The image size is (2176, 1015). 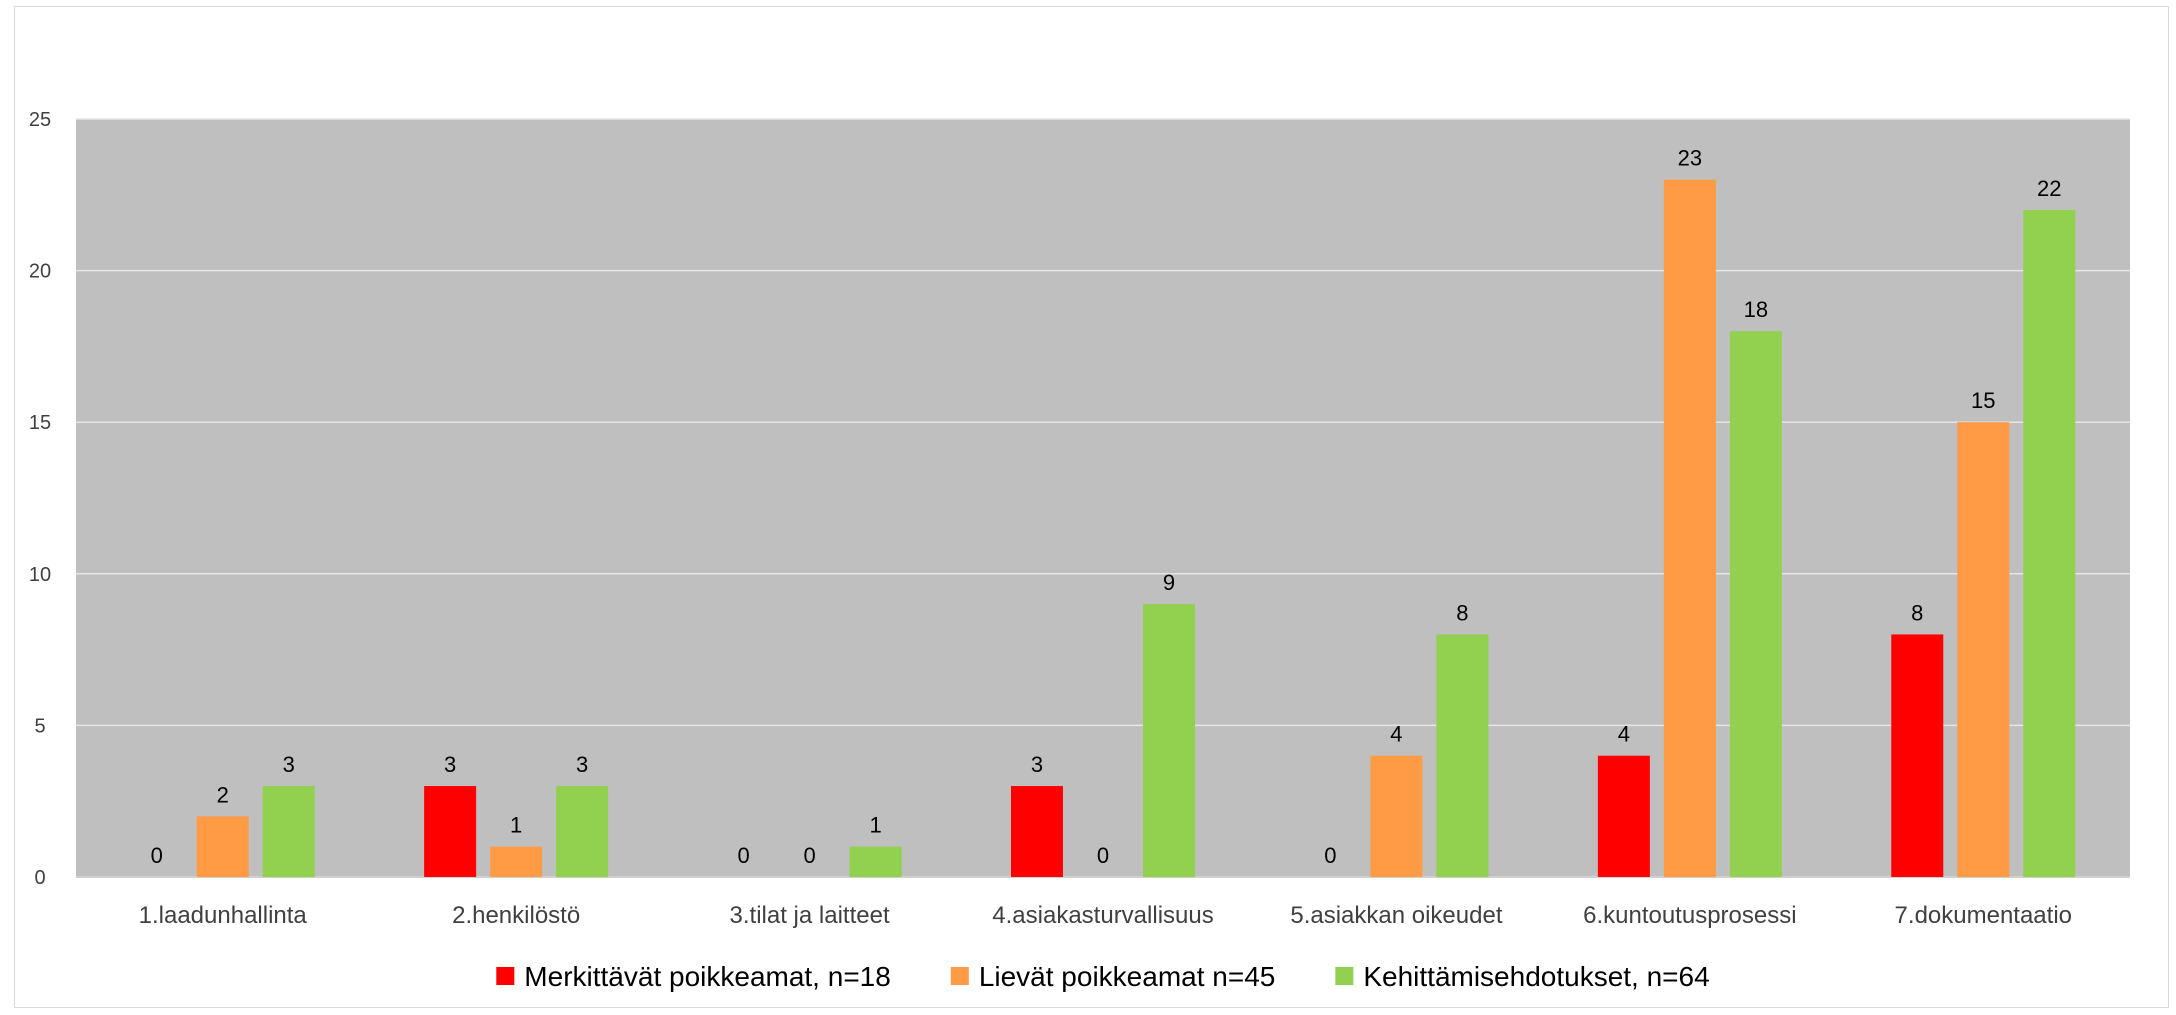 I want to click on data-label: 15, so click(x=1983, y=400).